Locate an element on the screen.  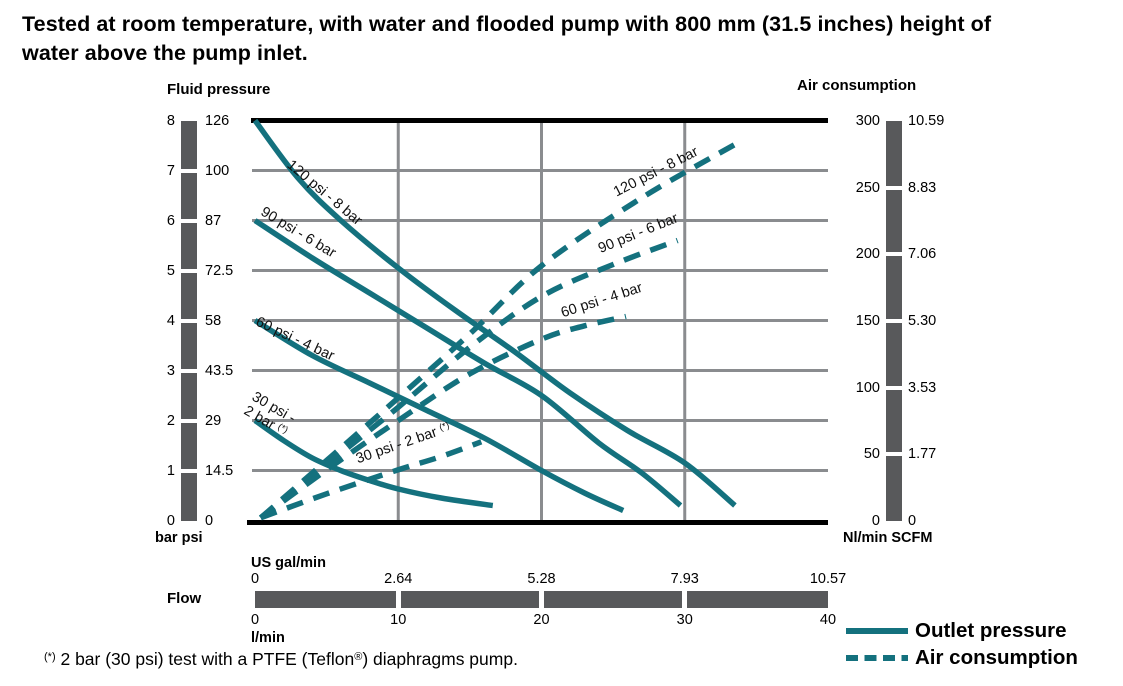
flow-gal-tick-7.93: 7.93 is located at coordinates (684, 579).